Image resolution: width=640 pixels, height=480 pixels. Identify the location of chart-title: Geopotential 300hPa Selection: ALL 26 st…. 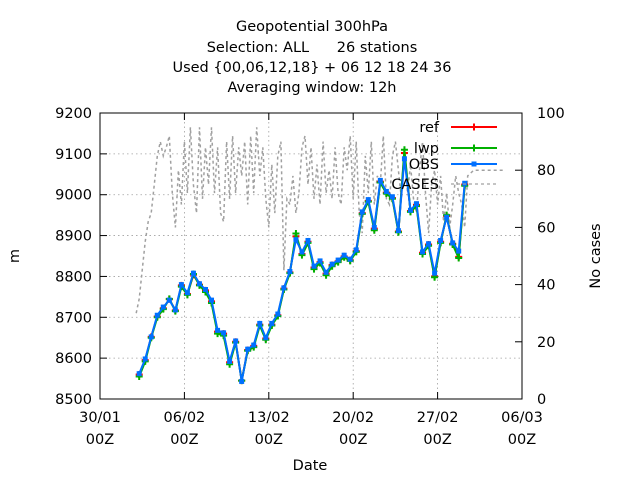
(311, 57).